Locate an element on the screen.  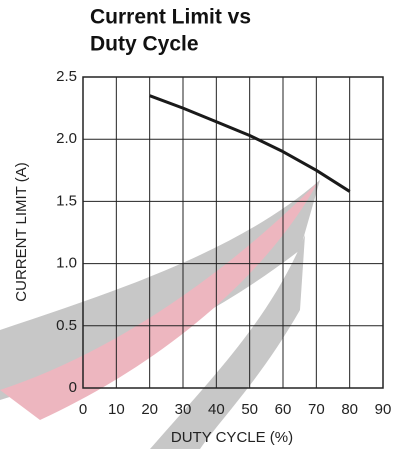
x-tick-label: 40 is located at coordinates (216, 409).